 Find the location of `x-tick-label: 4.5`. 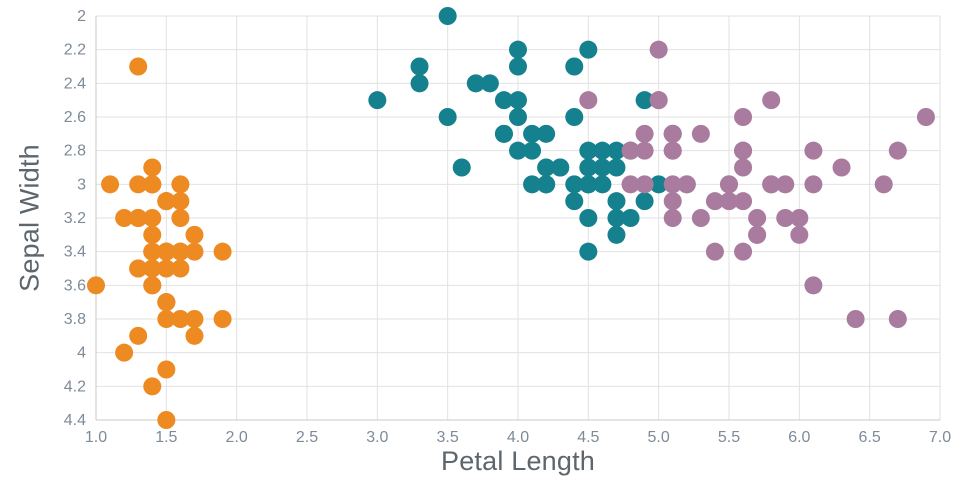

x-tick-label: 4.5 is located at coordinates (588, 437).